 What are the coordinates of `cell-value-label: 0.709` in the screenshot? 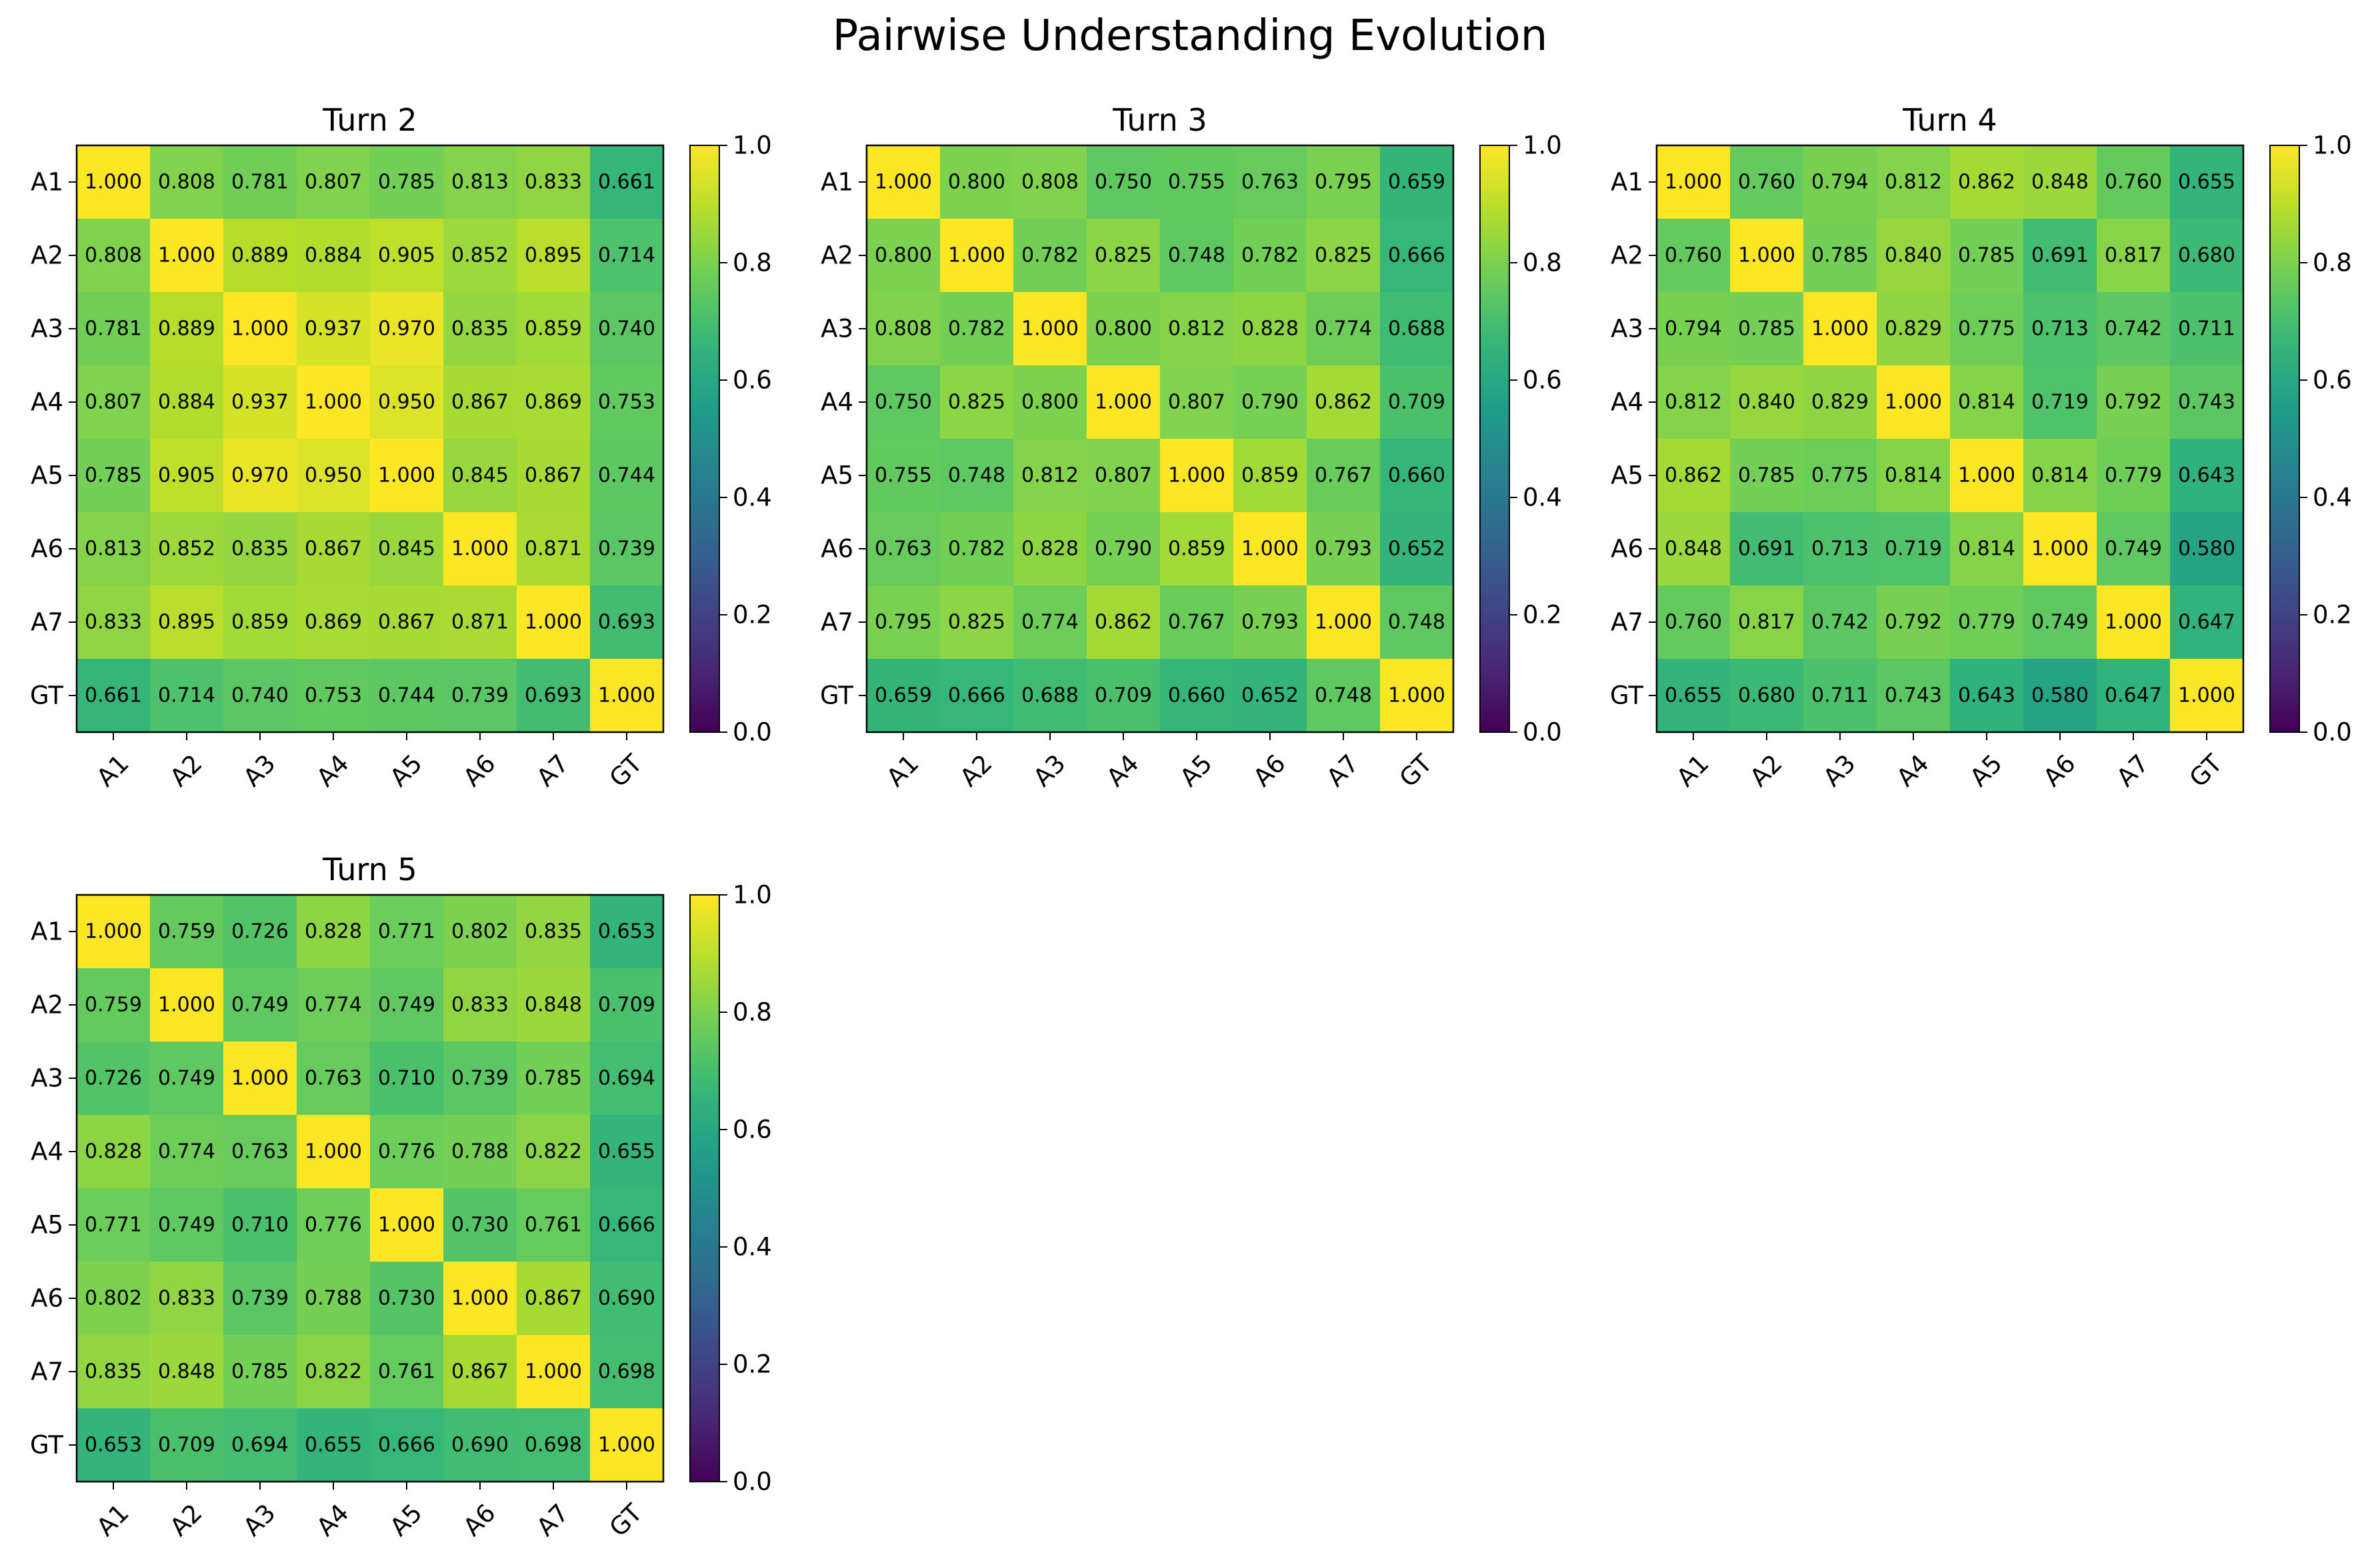 It's located at (1416, 402).